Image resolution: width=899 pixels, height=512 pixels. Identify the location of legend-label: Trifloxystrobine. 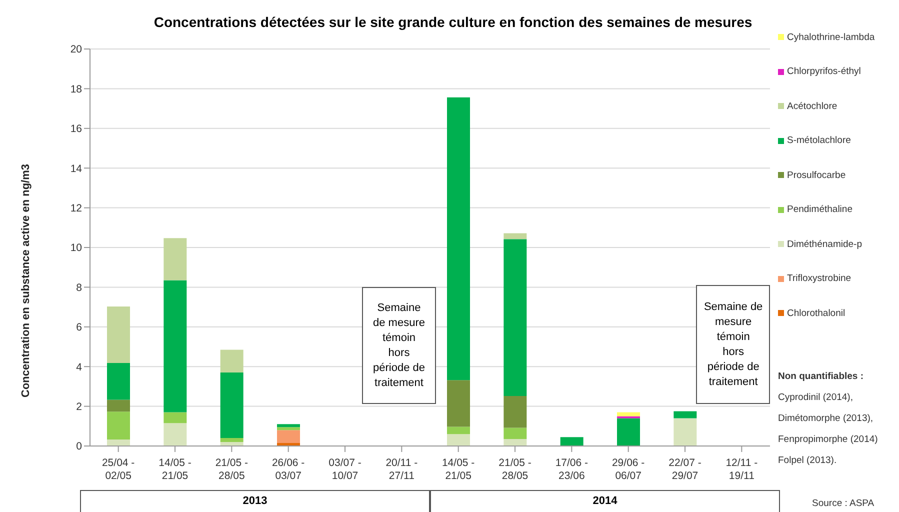
(819, 278).